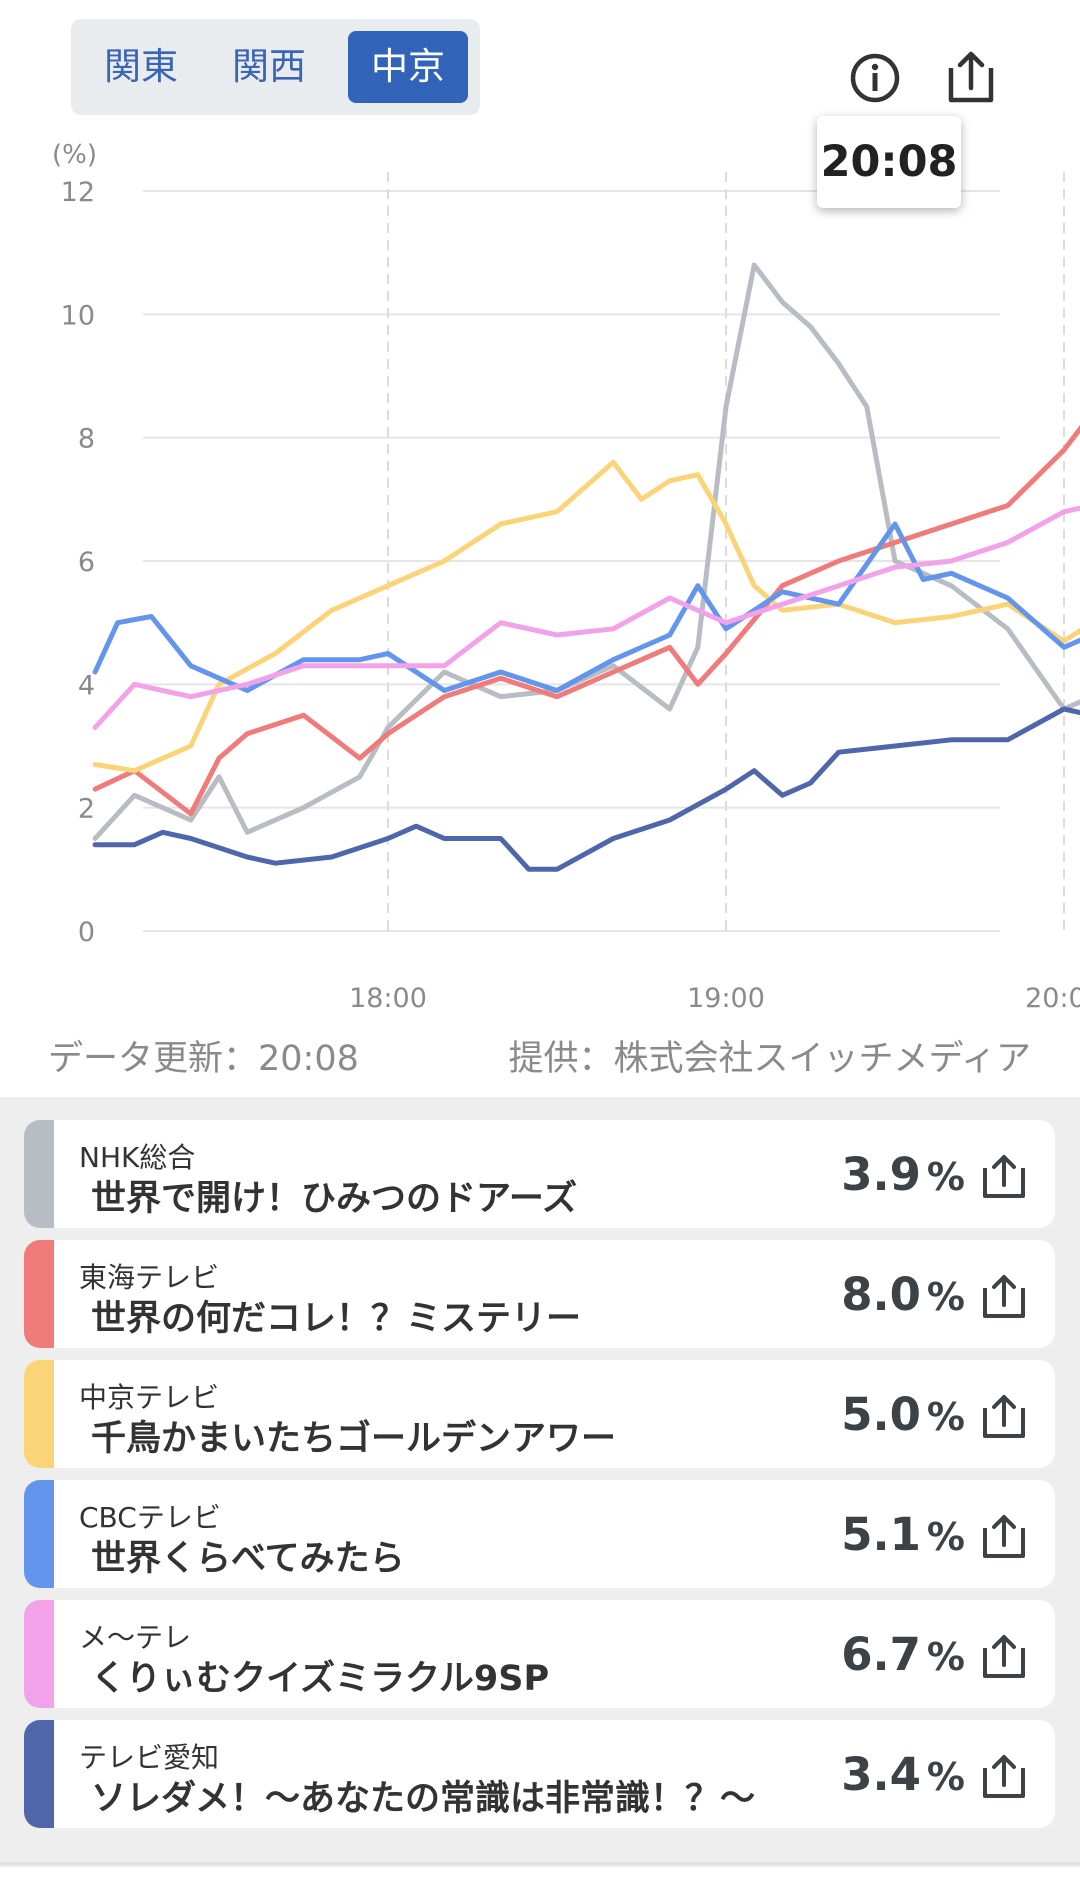  What do you see at coordinates (1052, 998) in the screenshot?
I see `x-tick-label: 20:00` at bounding box center [1052, 998].